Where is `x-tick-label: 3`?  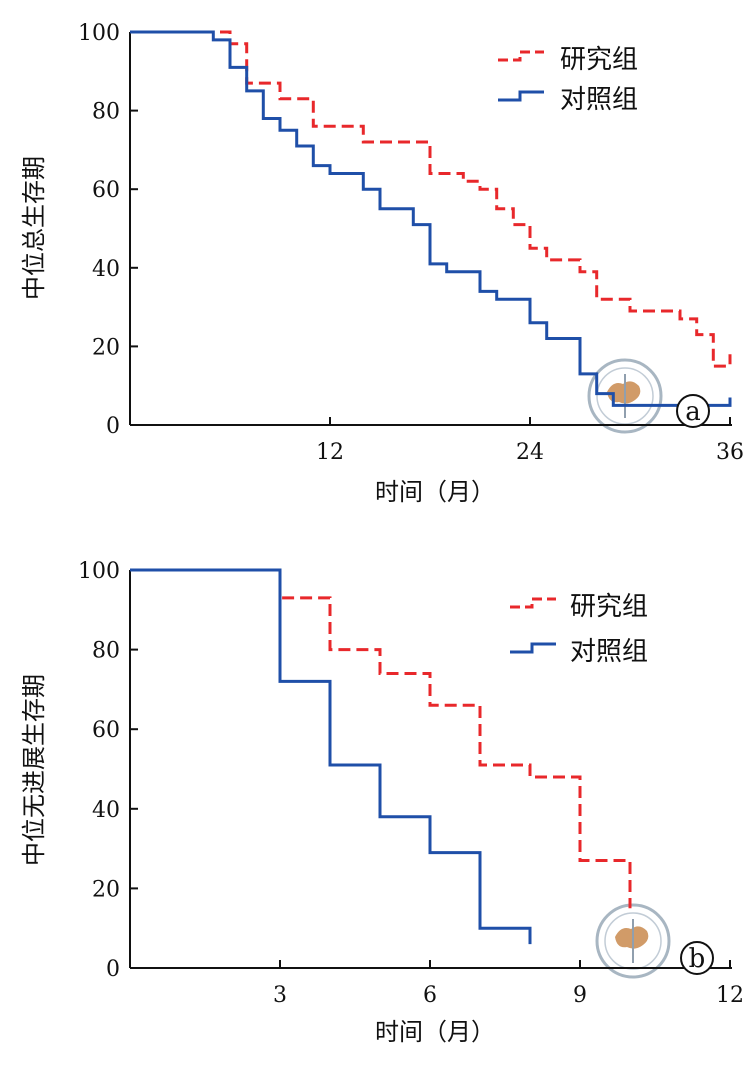
x-tick-label: 3 is located at coordinates (280, 995).